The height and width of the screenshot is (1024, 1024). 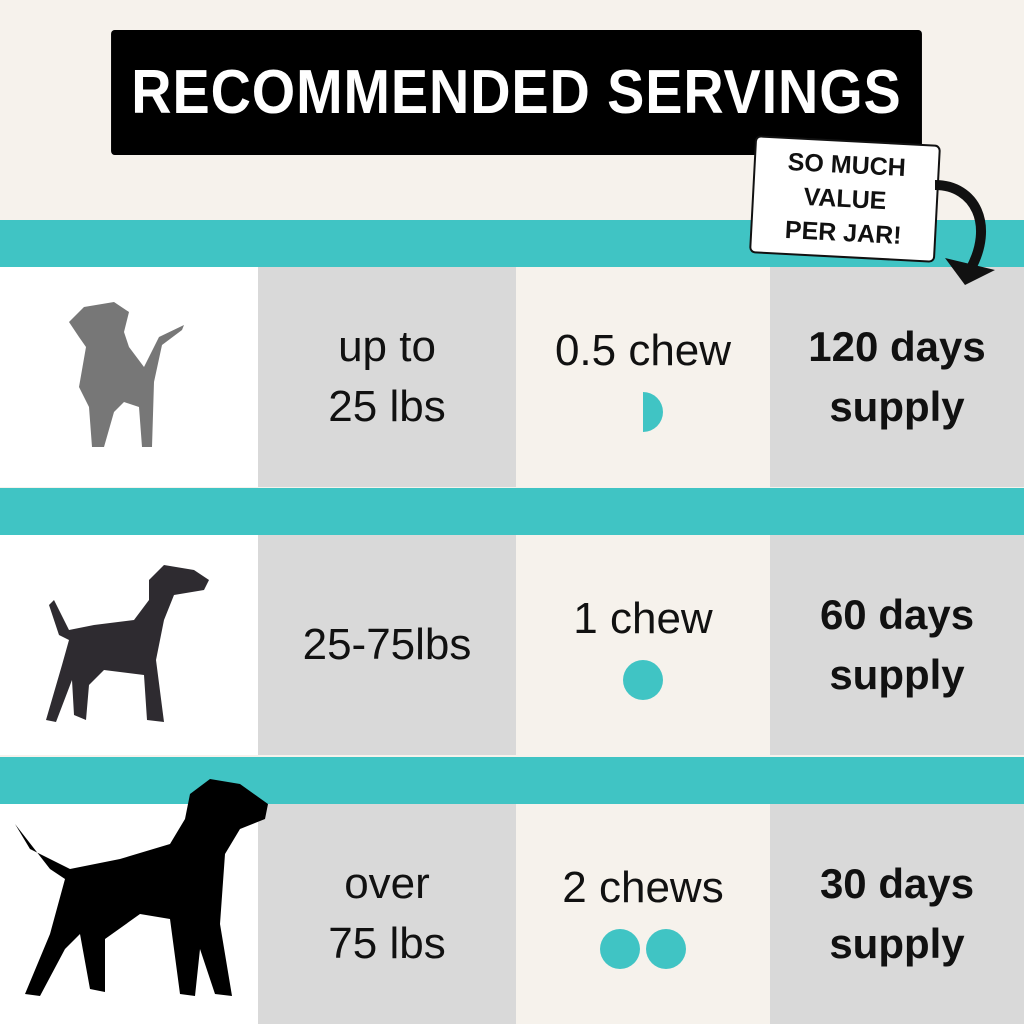 I want to click on weight-text: over, so click(x=387, y=883).